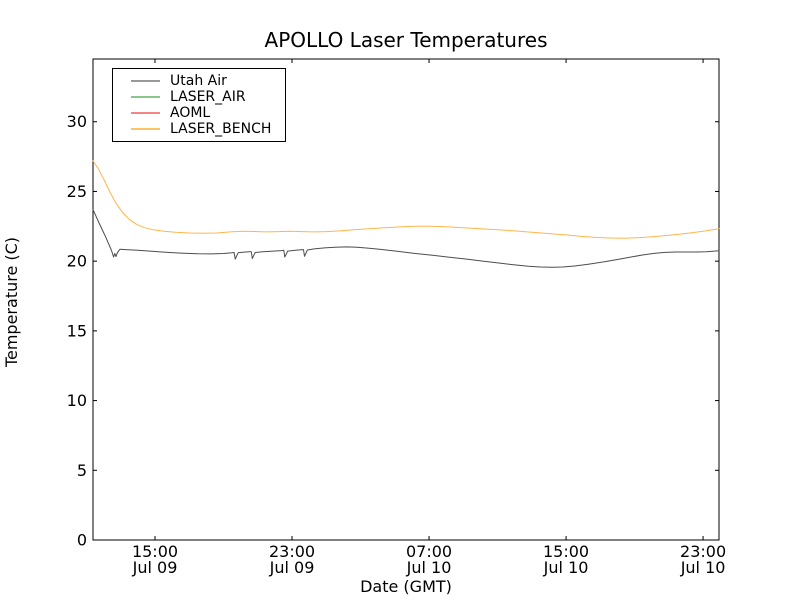  I want to click on legend-item-utah-air: Utah Air, so click(199, 81).